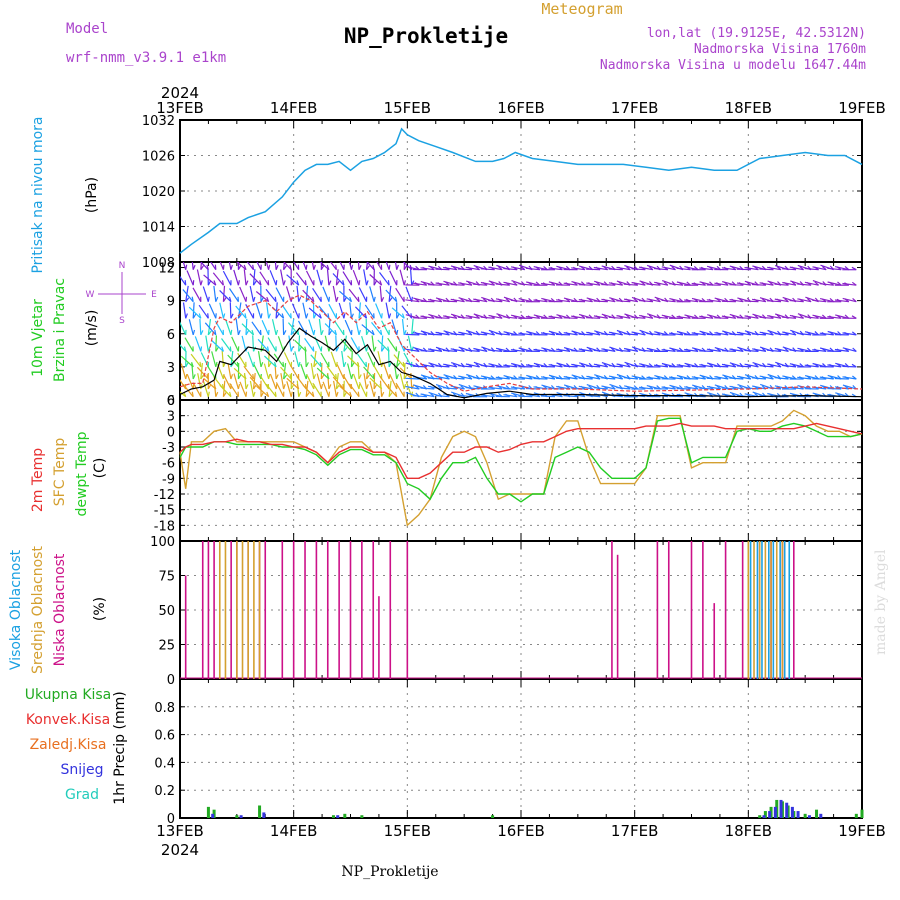 The height and width of the screenshot is (900, 900). I want to click on y-tick-label: 0, so click(171, 680).